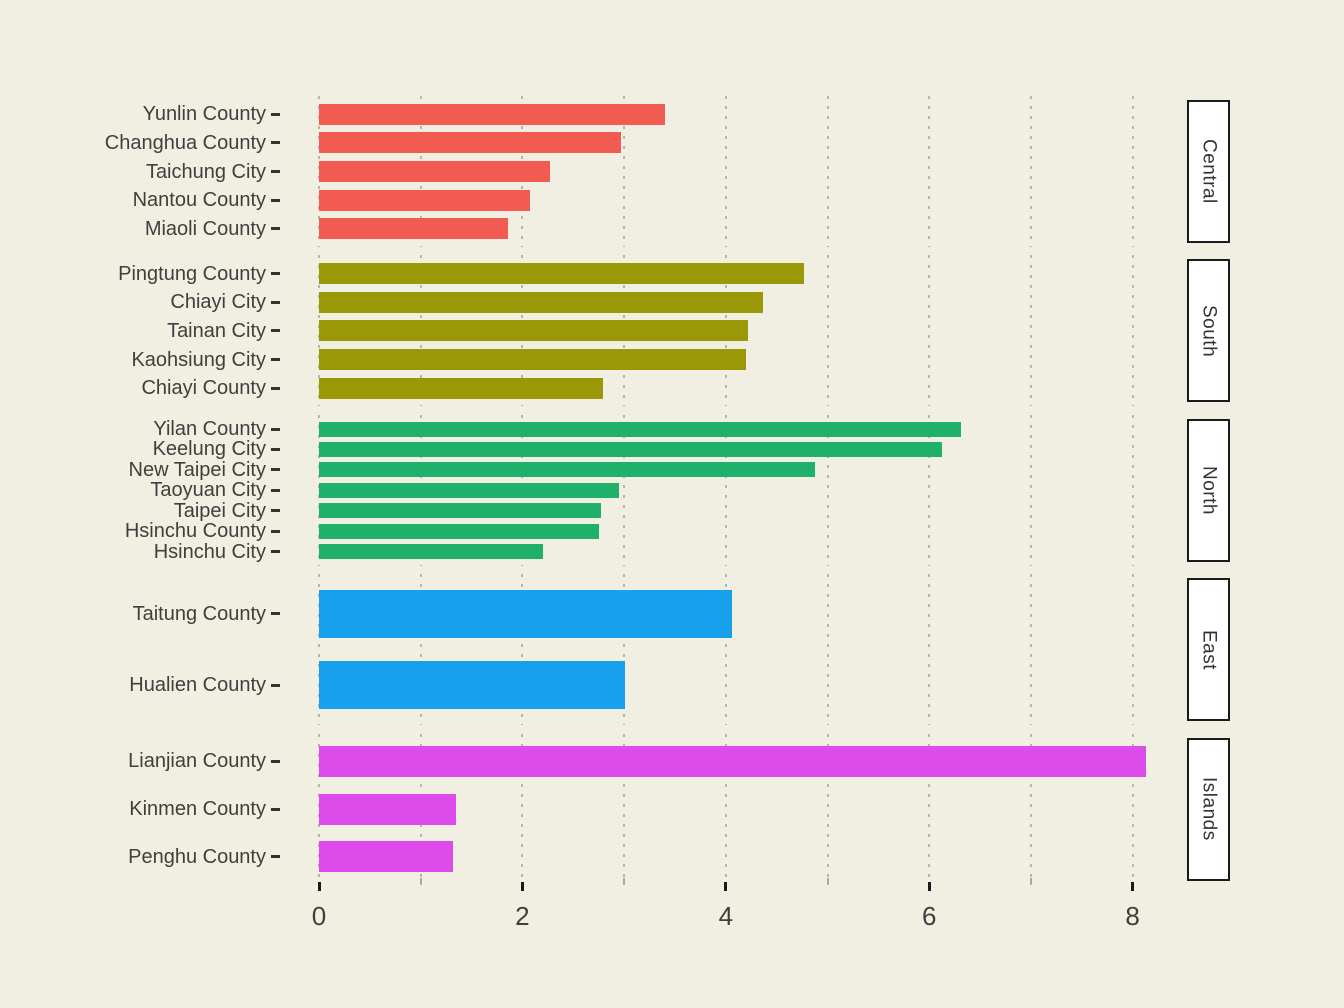  What do you see at coordinates (198, 359) in the screenshot?
I see `y-axis-label: Kaohsiung City` at bounding box center [198, 359].